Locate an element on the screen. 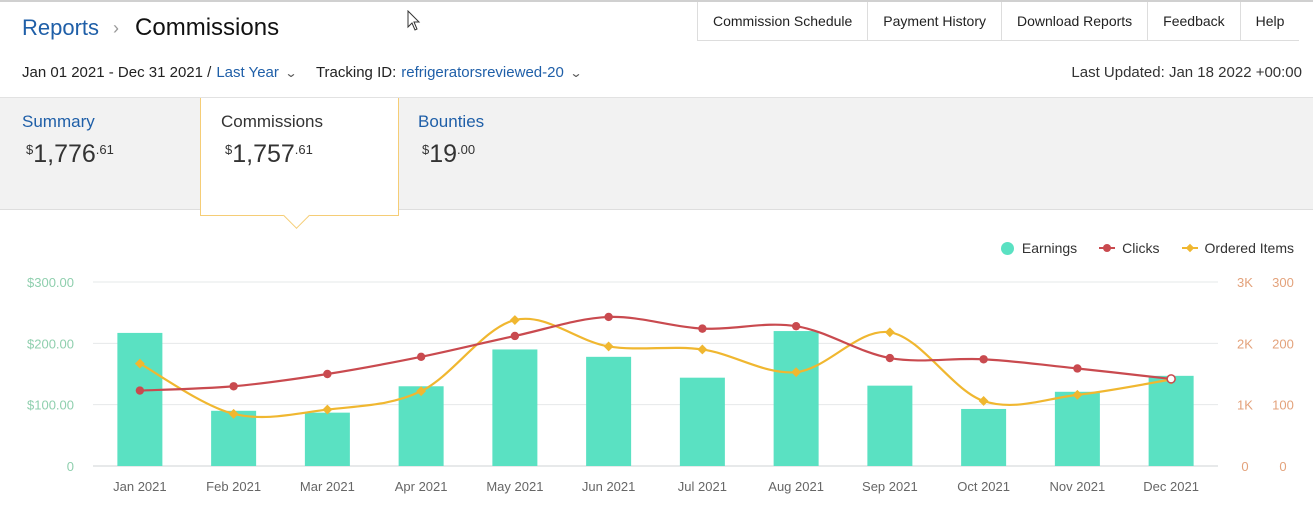  breadcrumb-reports-link: Reports is located at coordinates (61, 27).